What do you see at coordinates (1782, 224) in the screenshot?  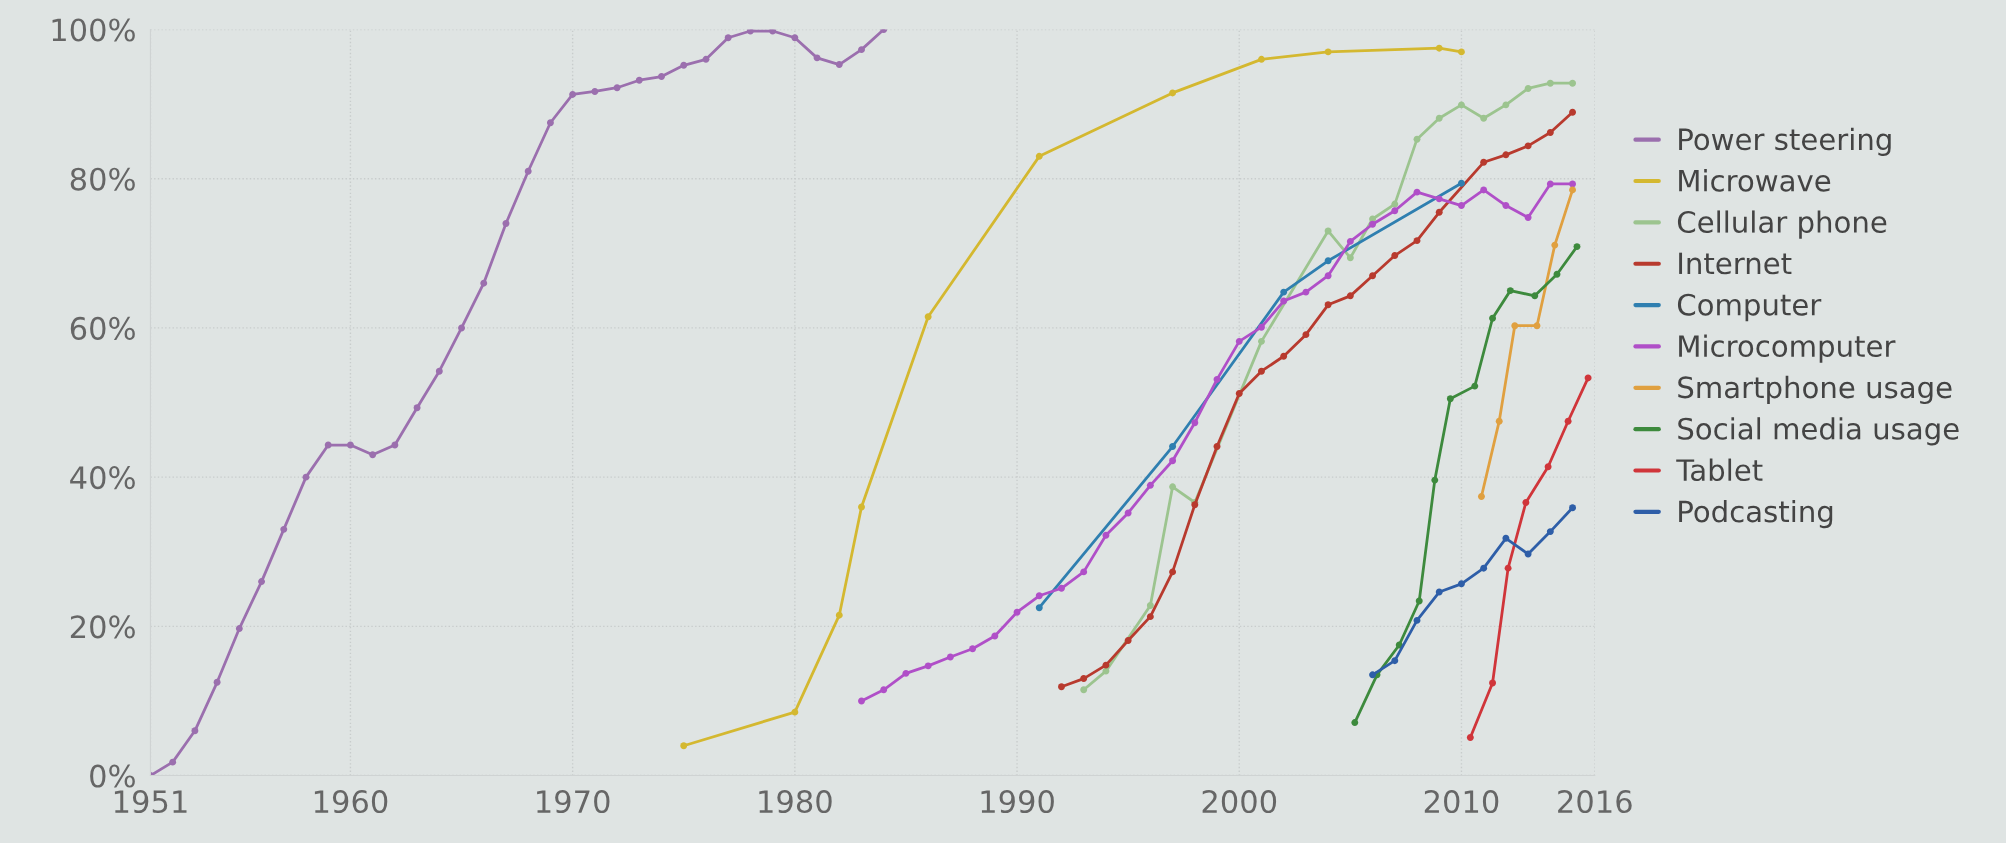 I see `legend-label: Cellular phone` at bounding box center [1782, 224].